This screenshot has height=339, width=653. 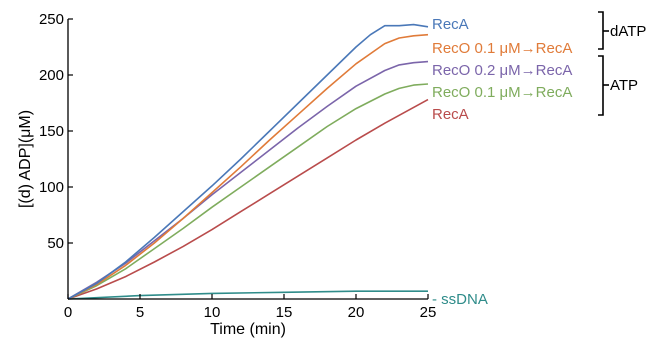 What do you see at coordinates (55, 243) in the screenshot?
I see `y-tick-label: 50` at bounding box center [55, 243].